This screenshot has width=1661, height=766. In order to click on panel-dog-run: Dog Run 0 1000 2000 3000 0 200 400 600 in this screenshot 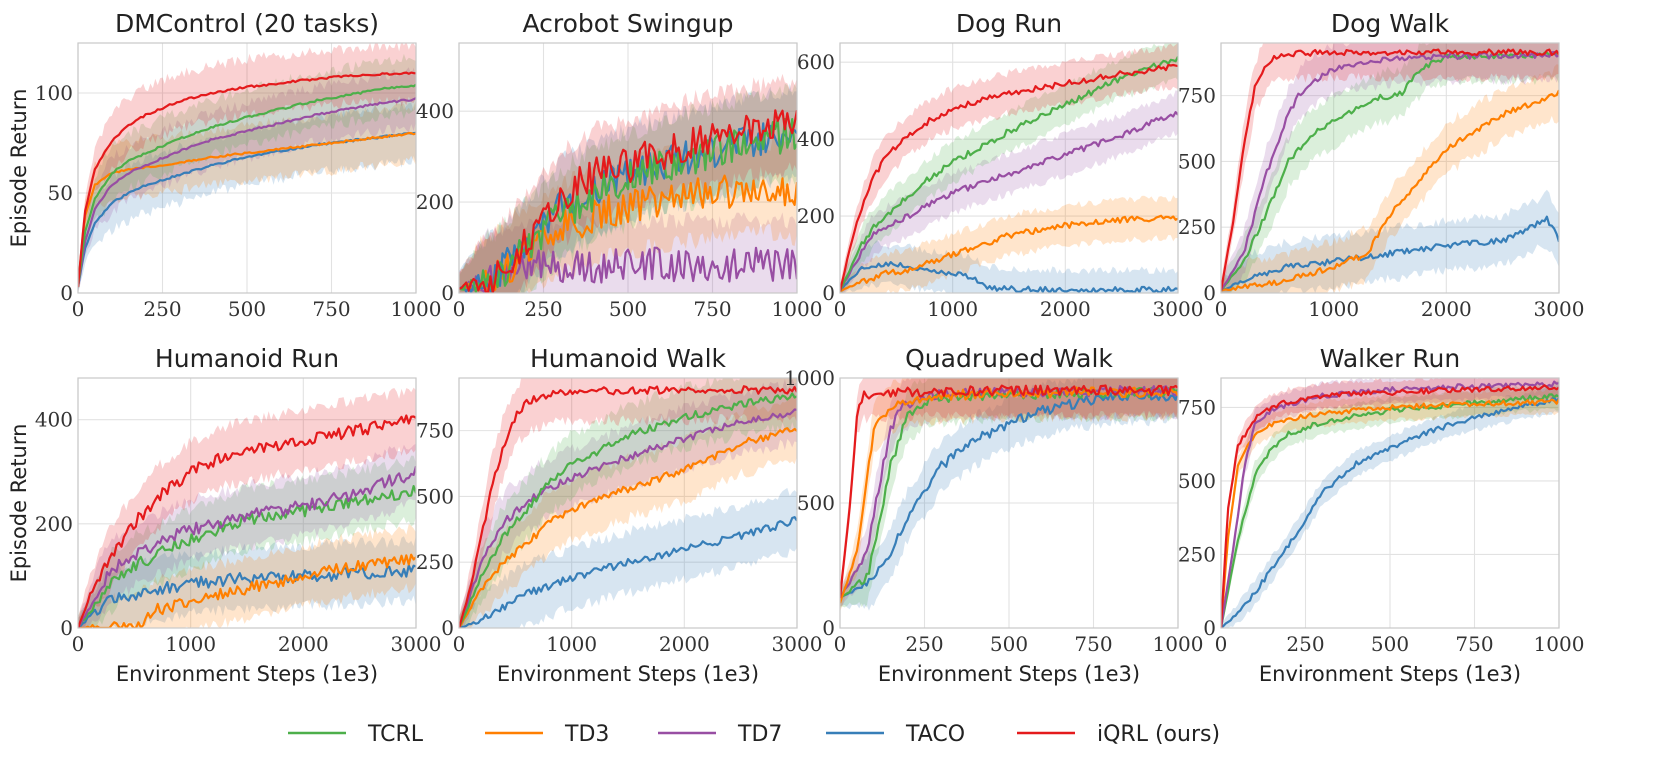, I will do `click(1000, 165)`.